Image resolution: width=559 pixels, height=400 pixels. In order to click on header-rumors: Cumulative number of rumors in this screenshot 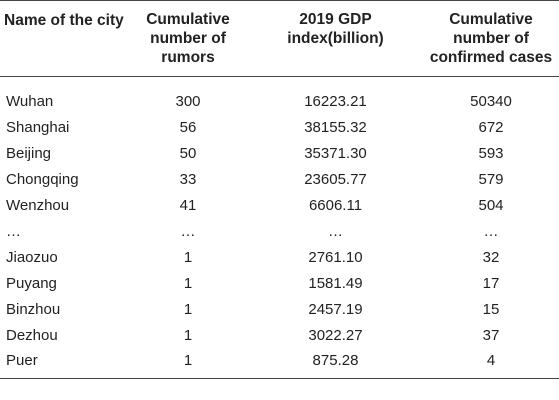, I will do `click(188, 38)`.